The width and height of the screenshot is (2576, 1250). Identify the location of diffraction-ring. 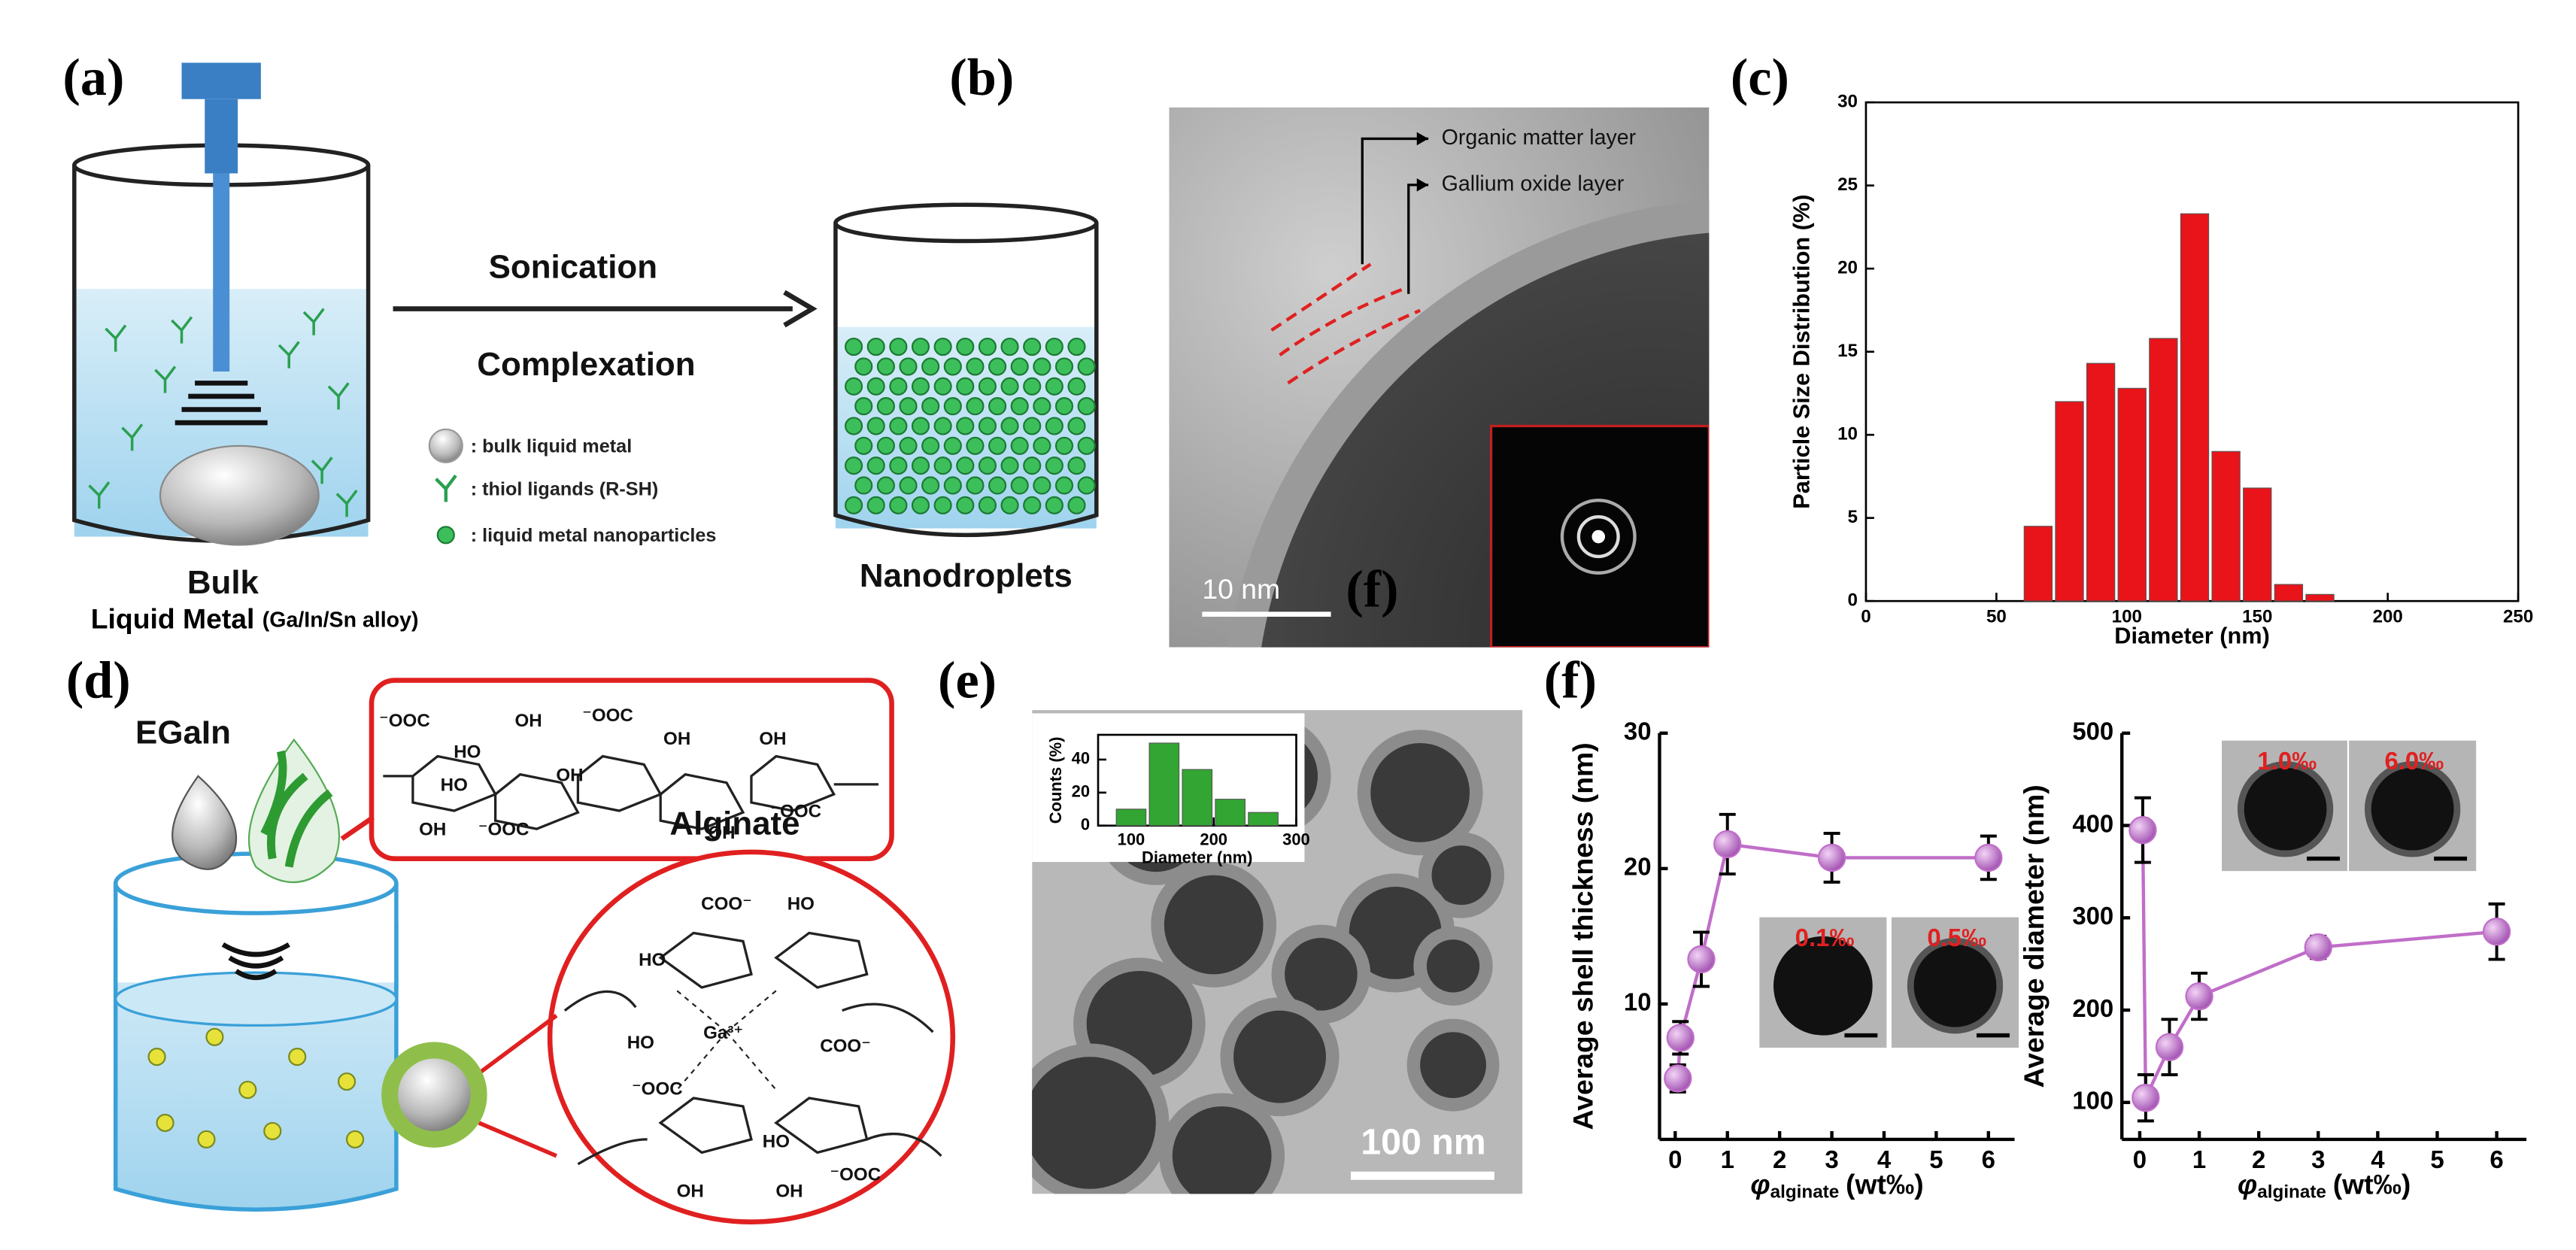
(1599, 537).